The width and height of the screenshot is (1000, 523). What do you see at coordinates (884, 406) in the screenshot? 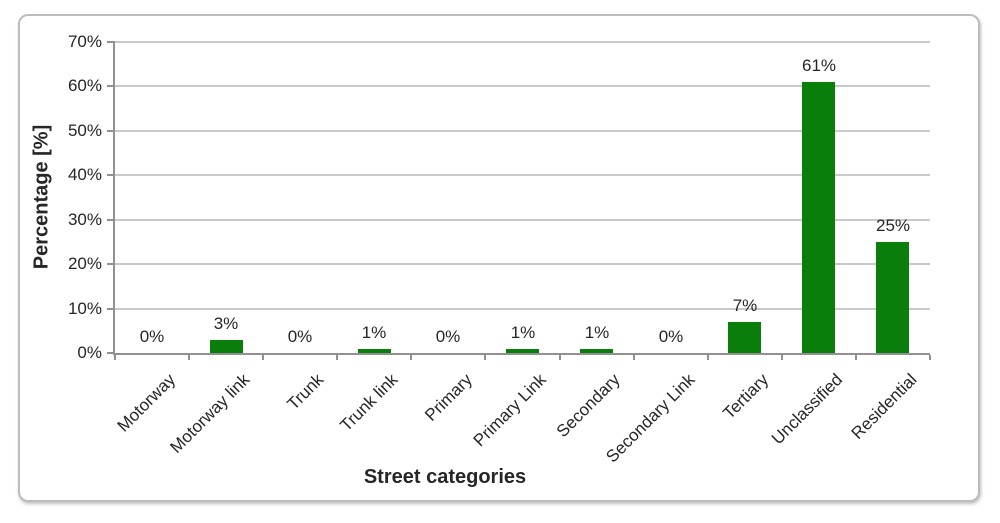
I see `category-label: Residential` at bounding box center [884, 406].